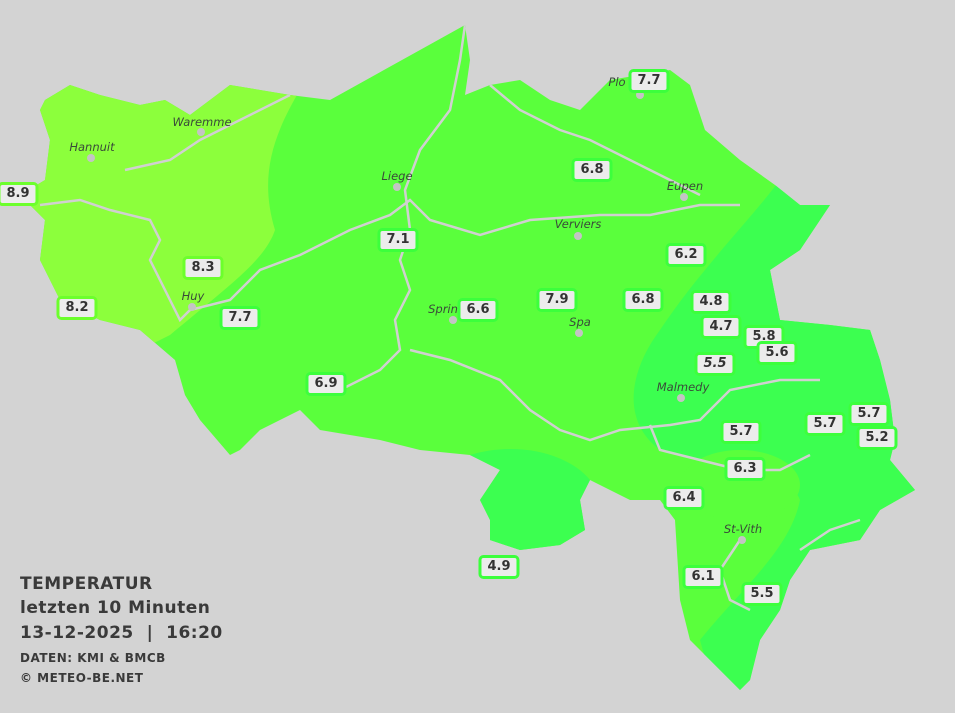 This screenshot has height=713, width=955. Describe the element at coordinates (580, 322) in the screenshot. I see `city-label-spa: Spa` at that location.